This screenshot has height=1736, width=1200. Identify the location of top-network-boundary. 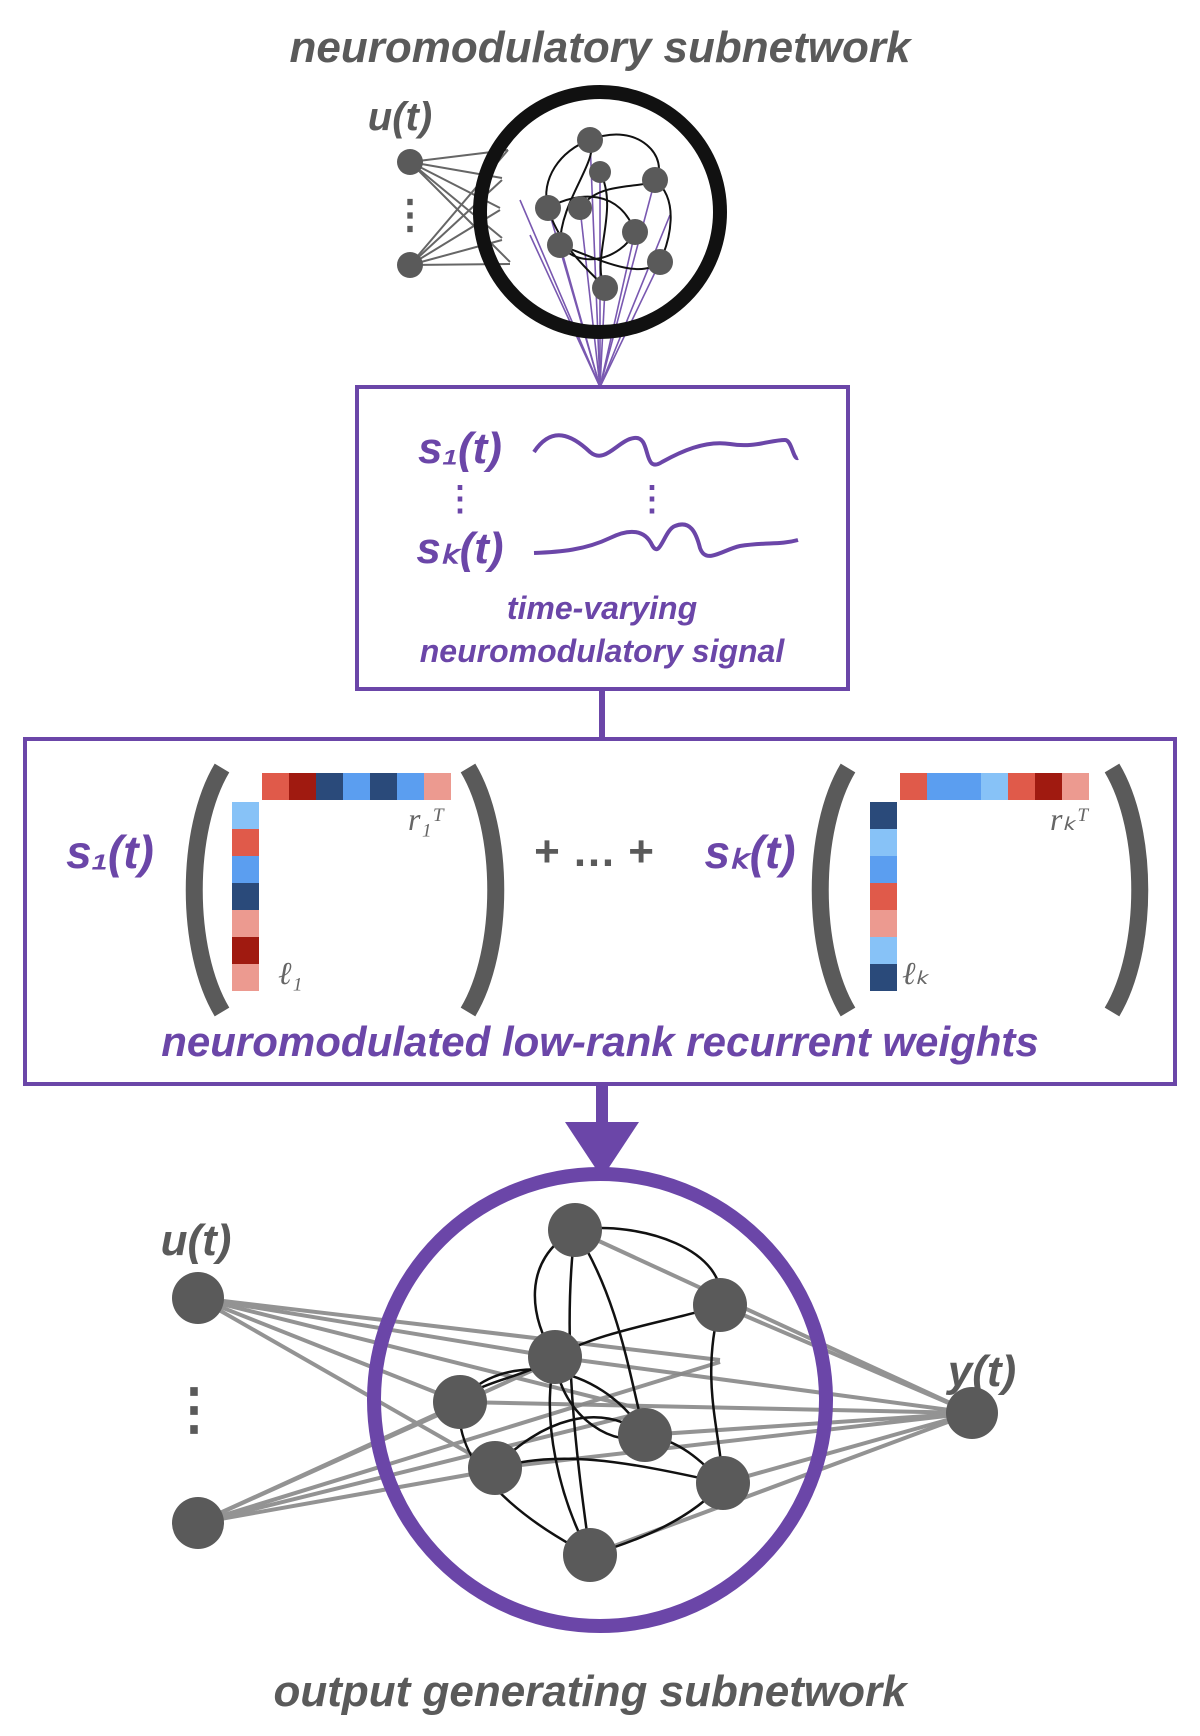
(600, 212).